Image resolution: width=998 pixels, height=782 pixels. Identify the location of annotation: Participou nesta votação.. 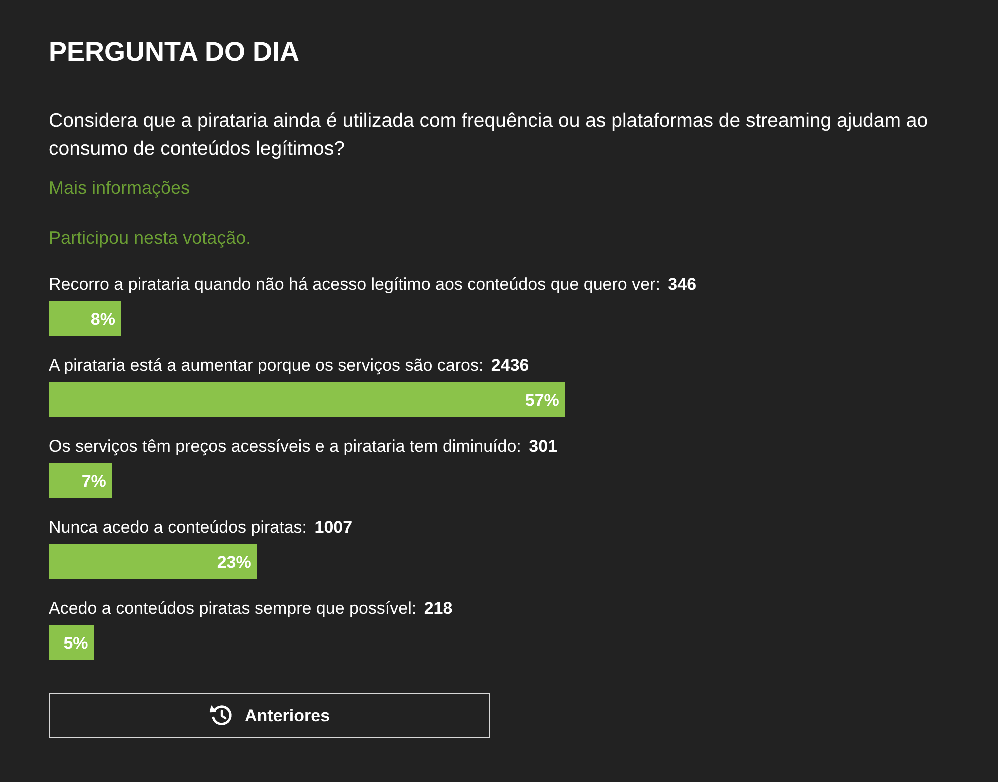
(150, 238).